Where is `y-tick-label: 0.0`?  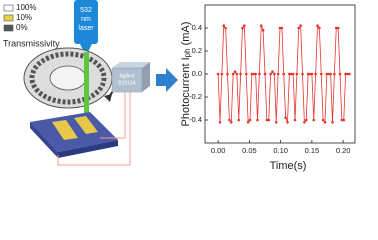 y-tick-label: 0.0 is located at coordinates (197, 73).